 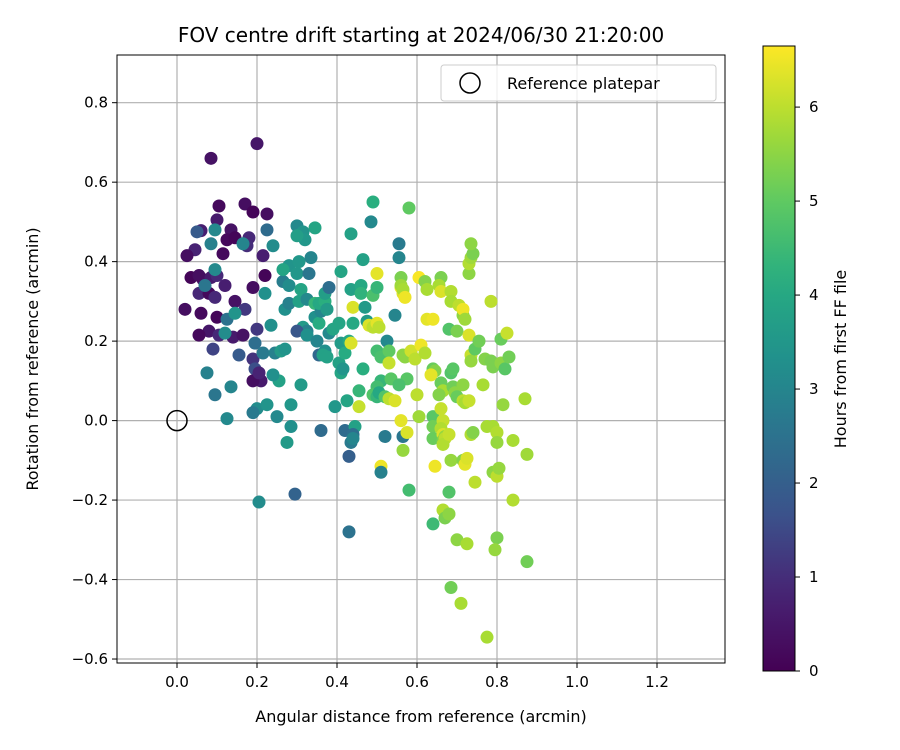 I want to click on x-tick-label: 0.6, so click(x=417, y=682).